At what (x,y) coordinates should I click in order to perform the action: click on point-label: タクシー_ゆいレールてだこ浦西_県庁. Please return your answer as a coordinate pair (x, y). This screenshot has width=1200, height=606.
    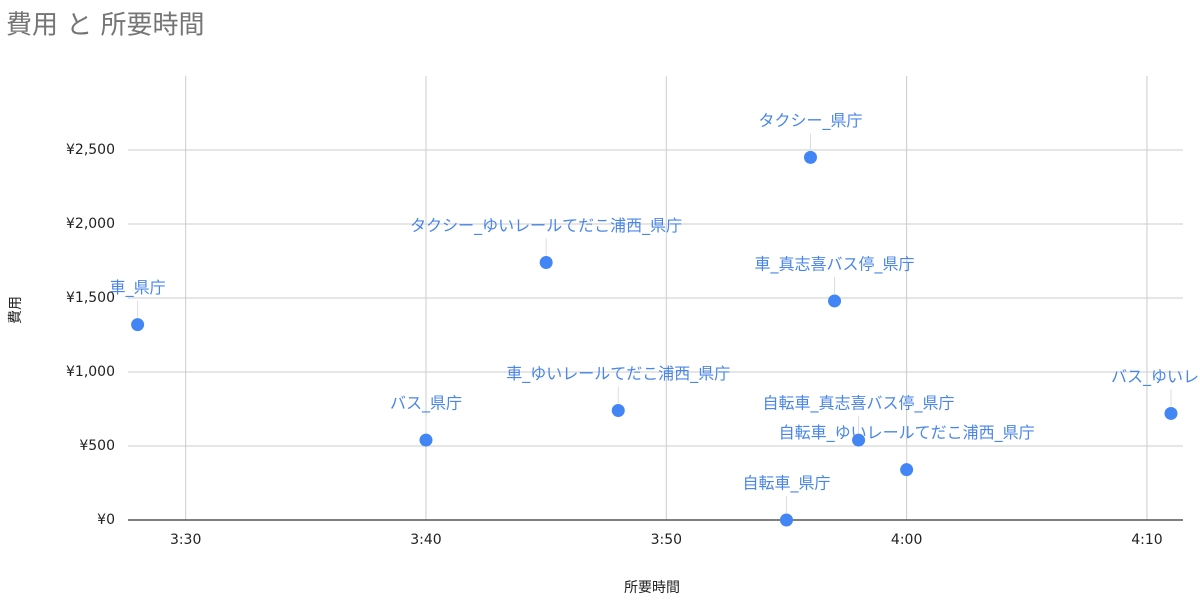
    Looking at the image, I should click on (546, 226).